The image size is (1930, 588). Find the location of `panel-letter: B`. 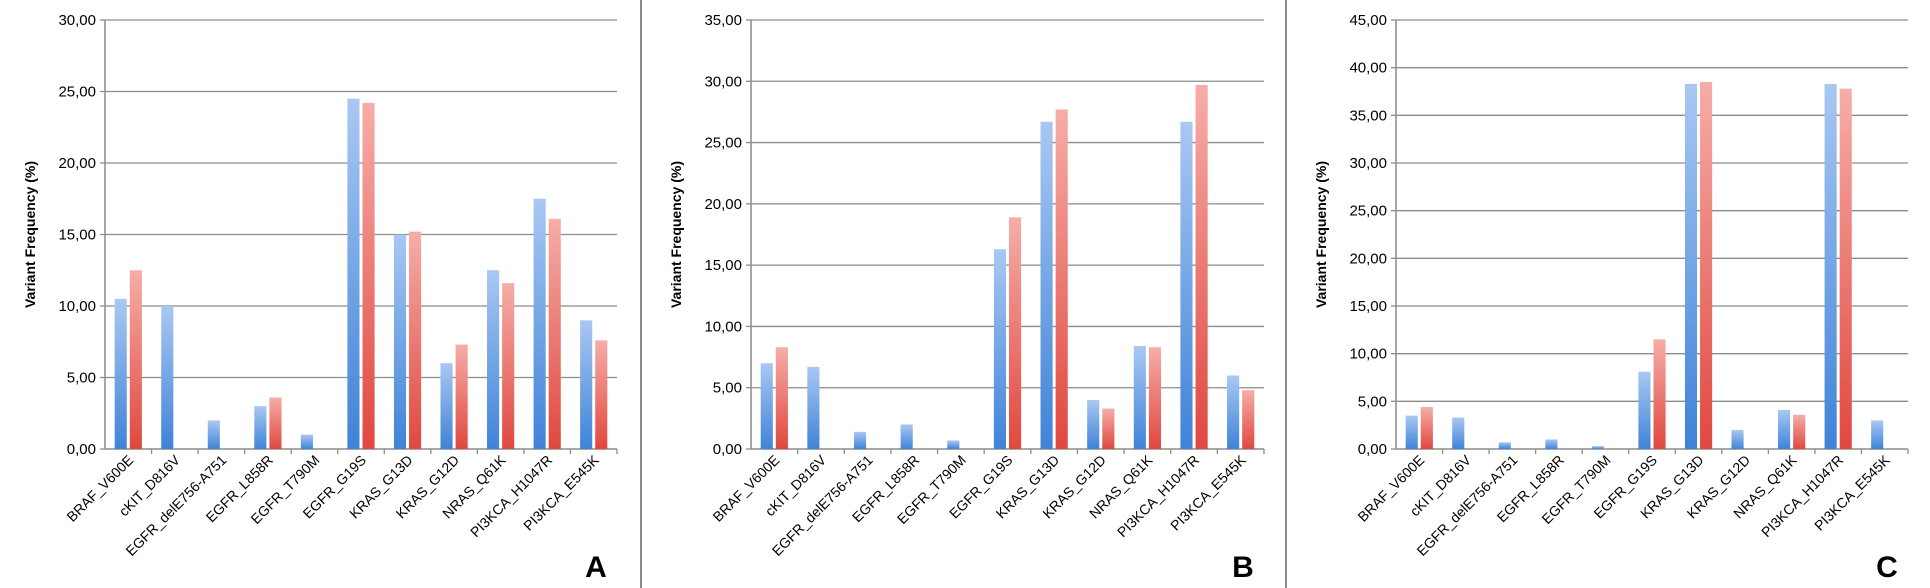

panel-letter: B is located at coordinates (1243, 567).